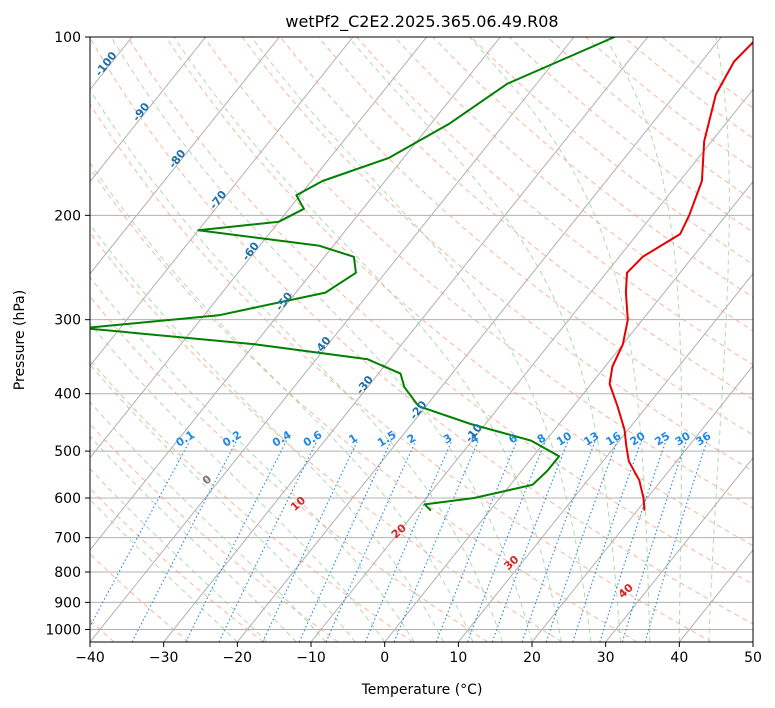 The image size is (775, 708). I want to click on isotherm-label: -100, so click(105, 64).